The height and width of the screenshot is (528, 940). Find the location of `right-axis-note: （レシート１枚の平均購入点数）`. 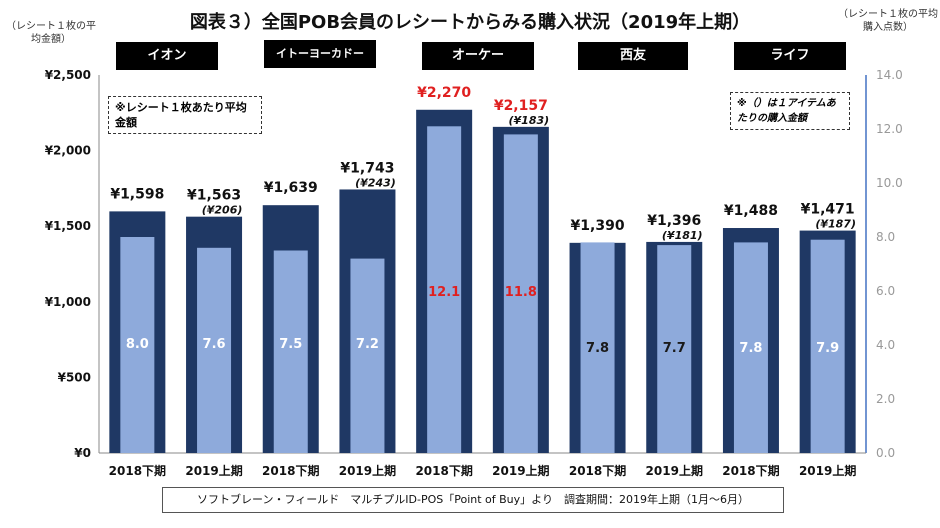

right-axis-note: （レシート１枚の平均購入点数） is located at coordinates (888, 21).